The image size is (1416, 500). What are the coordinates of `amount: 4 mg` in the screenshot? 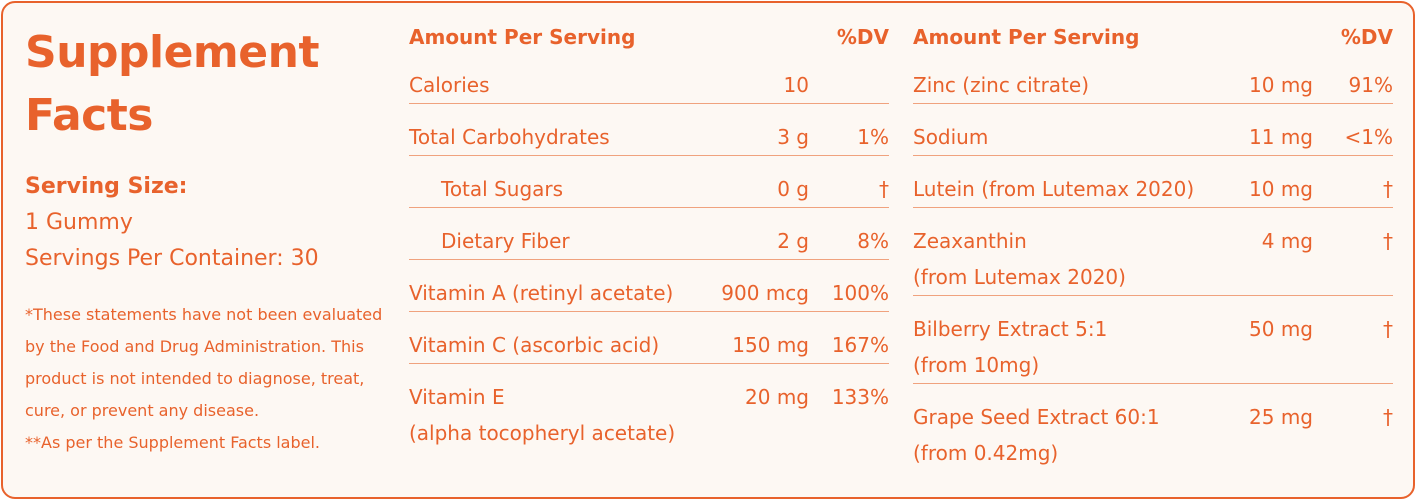 It's located at (1287, 241).